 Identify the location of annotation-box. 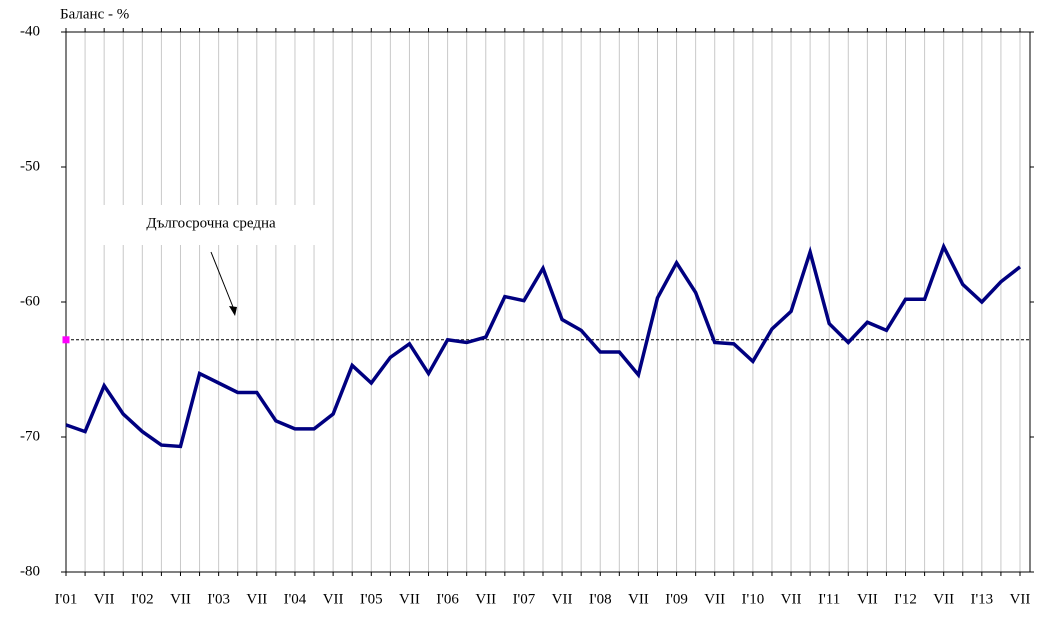
(211, 225).